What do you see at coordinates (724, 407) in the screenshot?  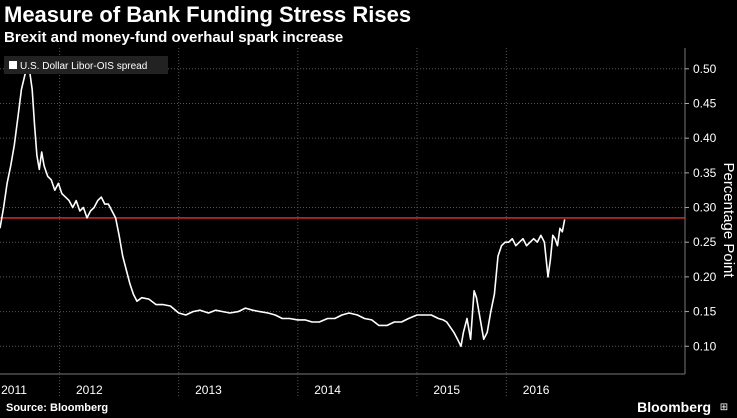 I see `terminal-icon: ⊞` at bounding box center [724, 407].